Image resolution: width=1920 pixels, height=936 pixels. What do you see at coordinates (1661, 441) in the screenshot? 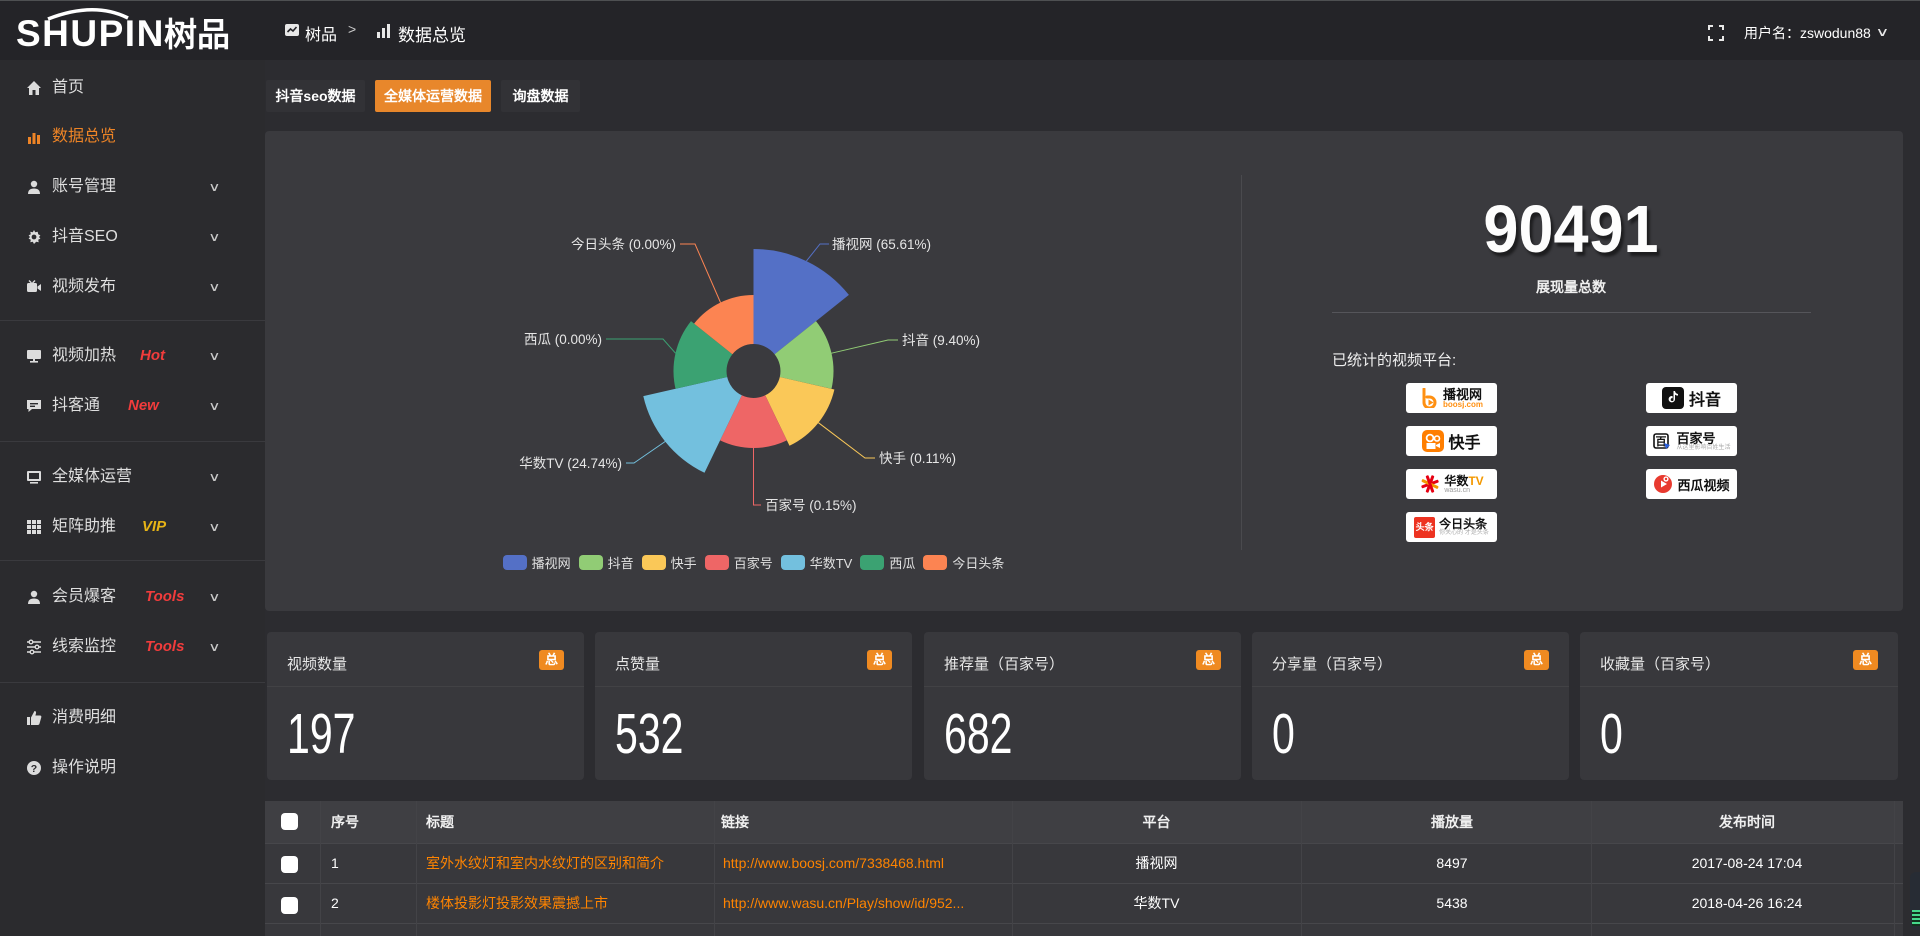
I see `svg-text: 百` at bounding box center [1661, 441].